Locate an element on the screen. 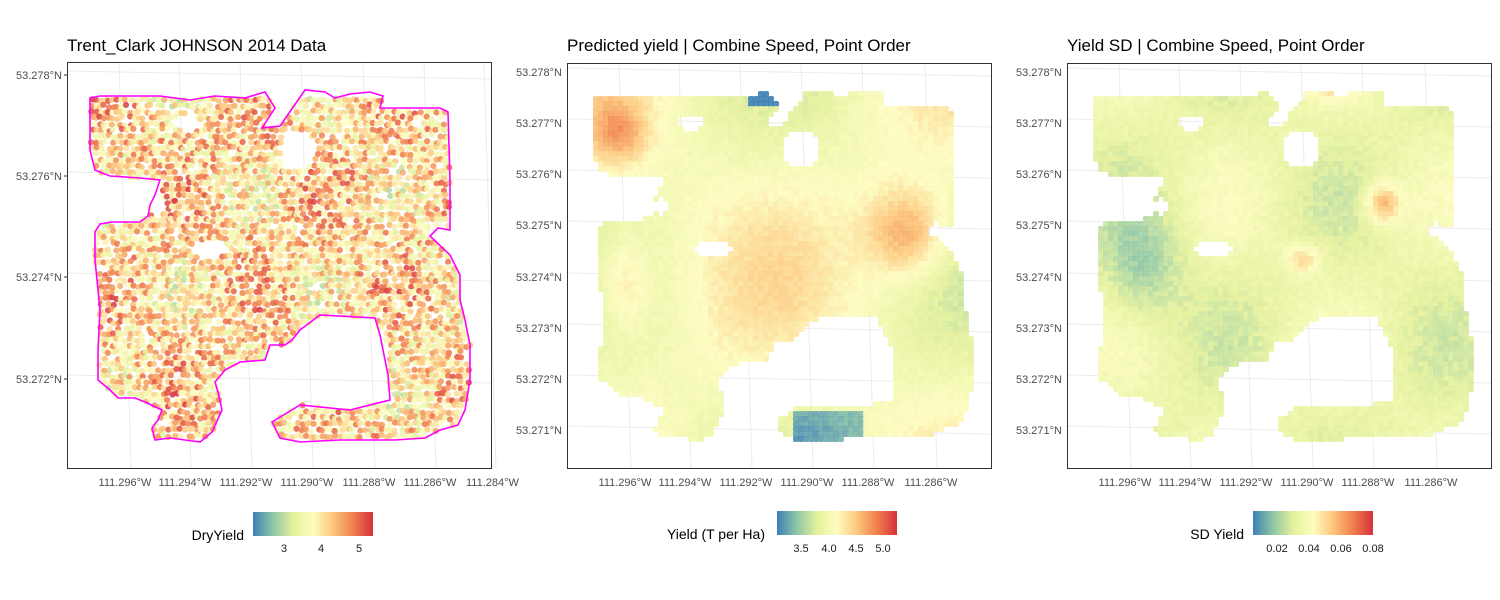 The width and height of the screenshot is (1500, 600). grid-line is located at coordinates (279, 75).